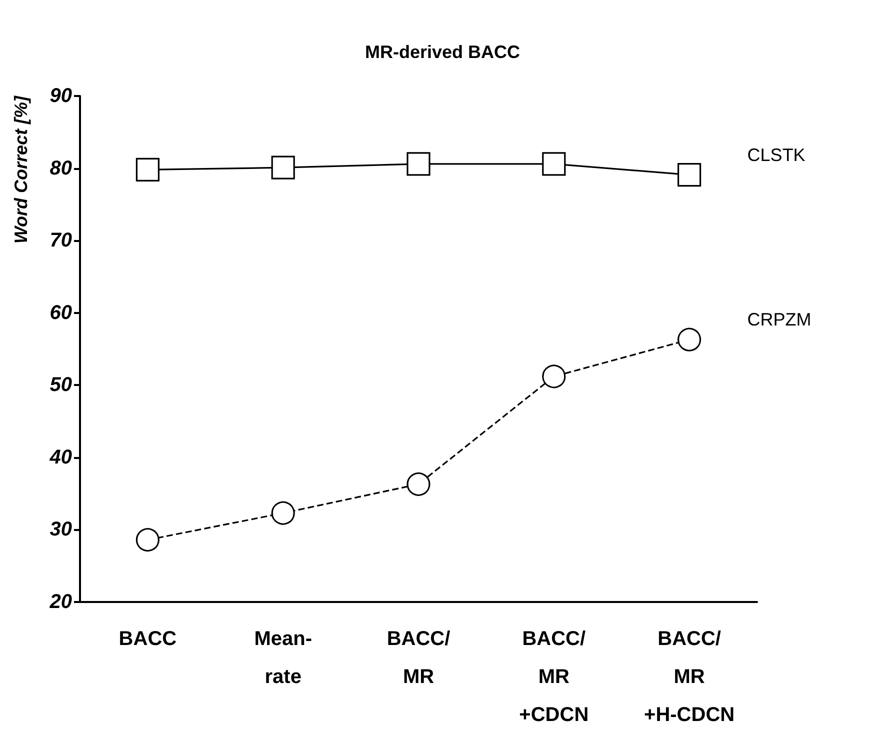 The width and height of the screenshot is (885, 742). Describe the element at coordinates (442, 52) in the screenshot. I see `chart-title: MR-derived BACC` at that location.